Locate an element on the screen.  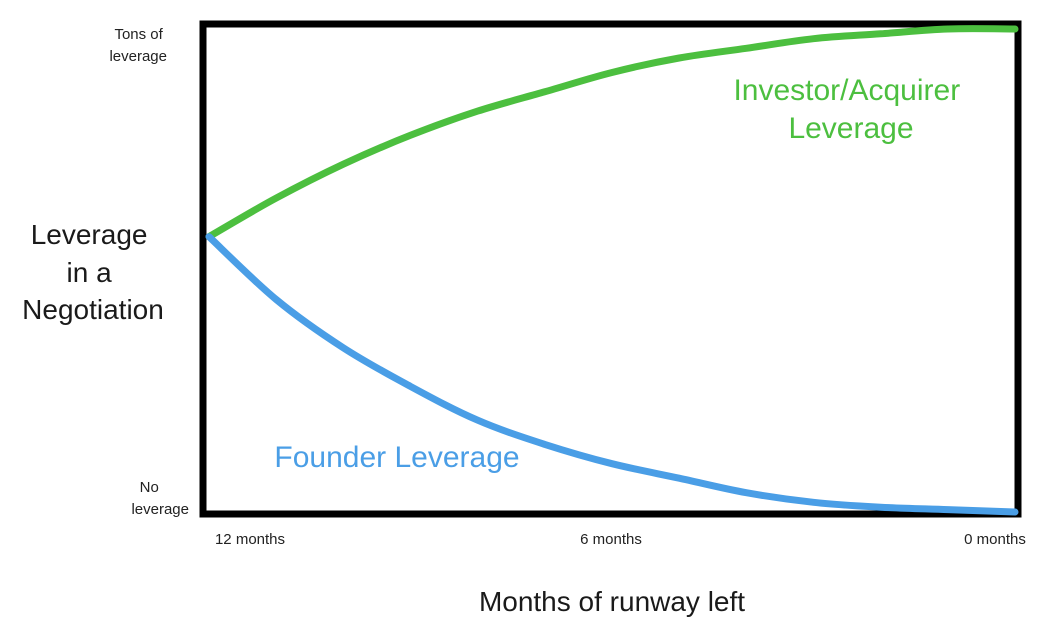
investor-leverage-label-line2: Leverage is located at coordinates (850, 128).